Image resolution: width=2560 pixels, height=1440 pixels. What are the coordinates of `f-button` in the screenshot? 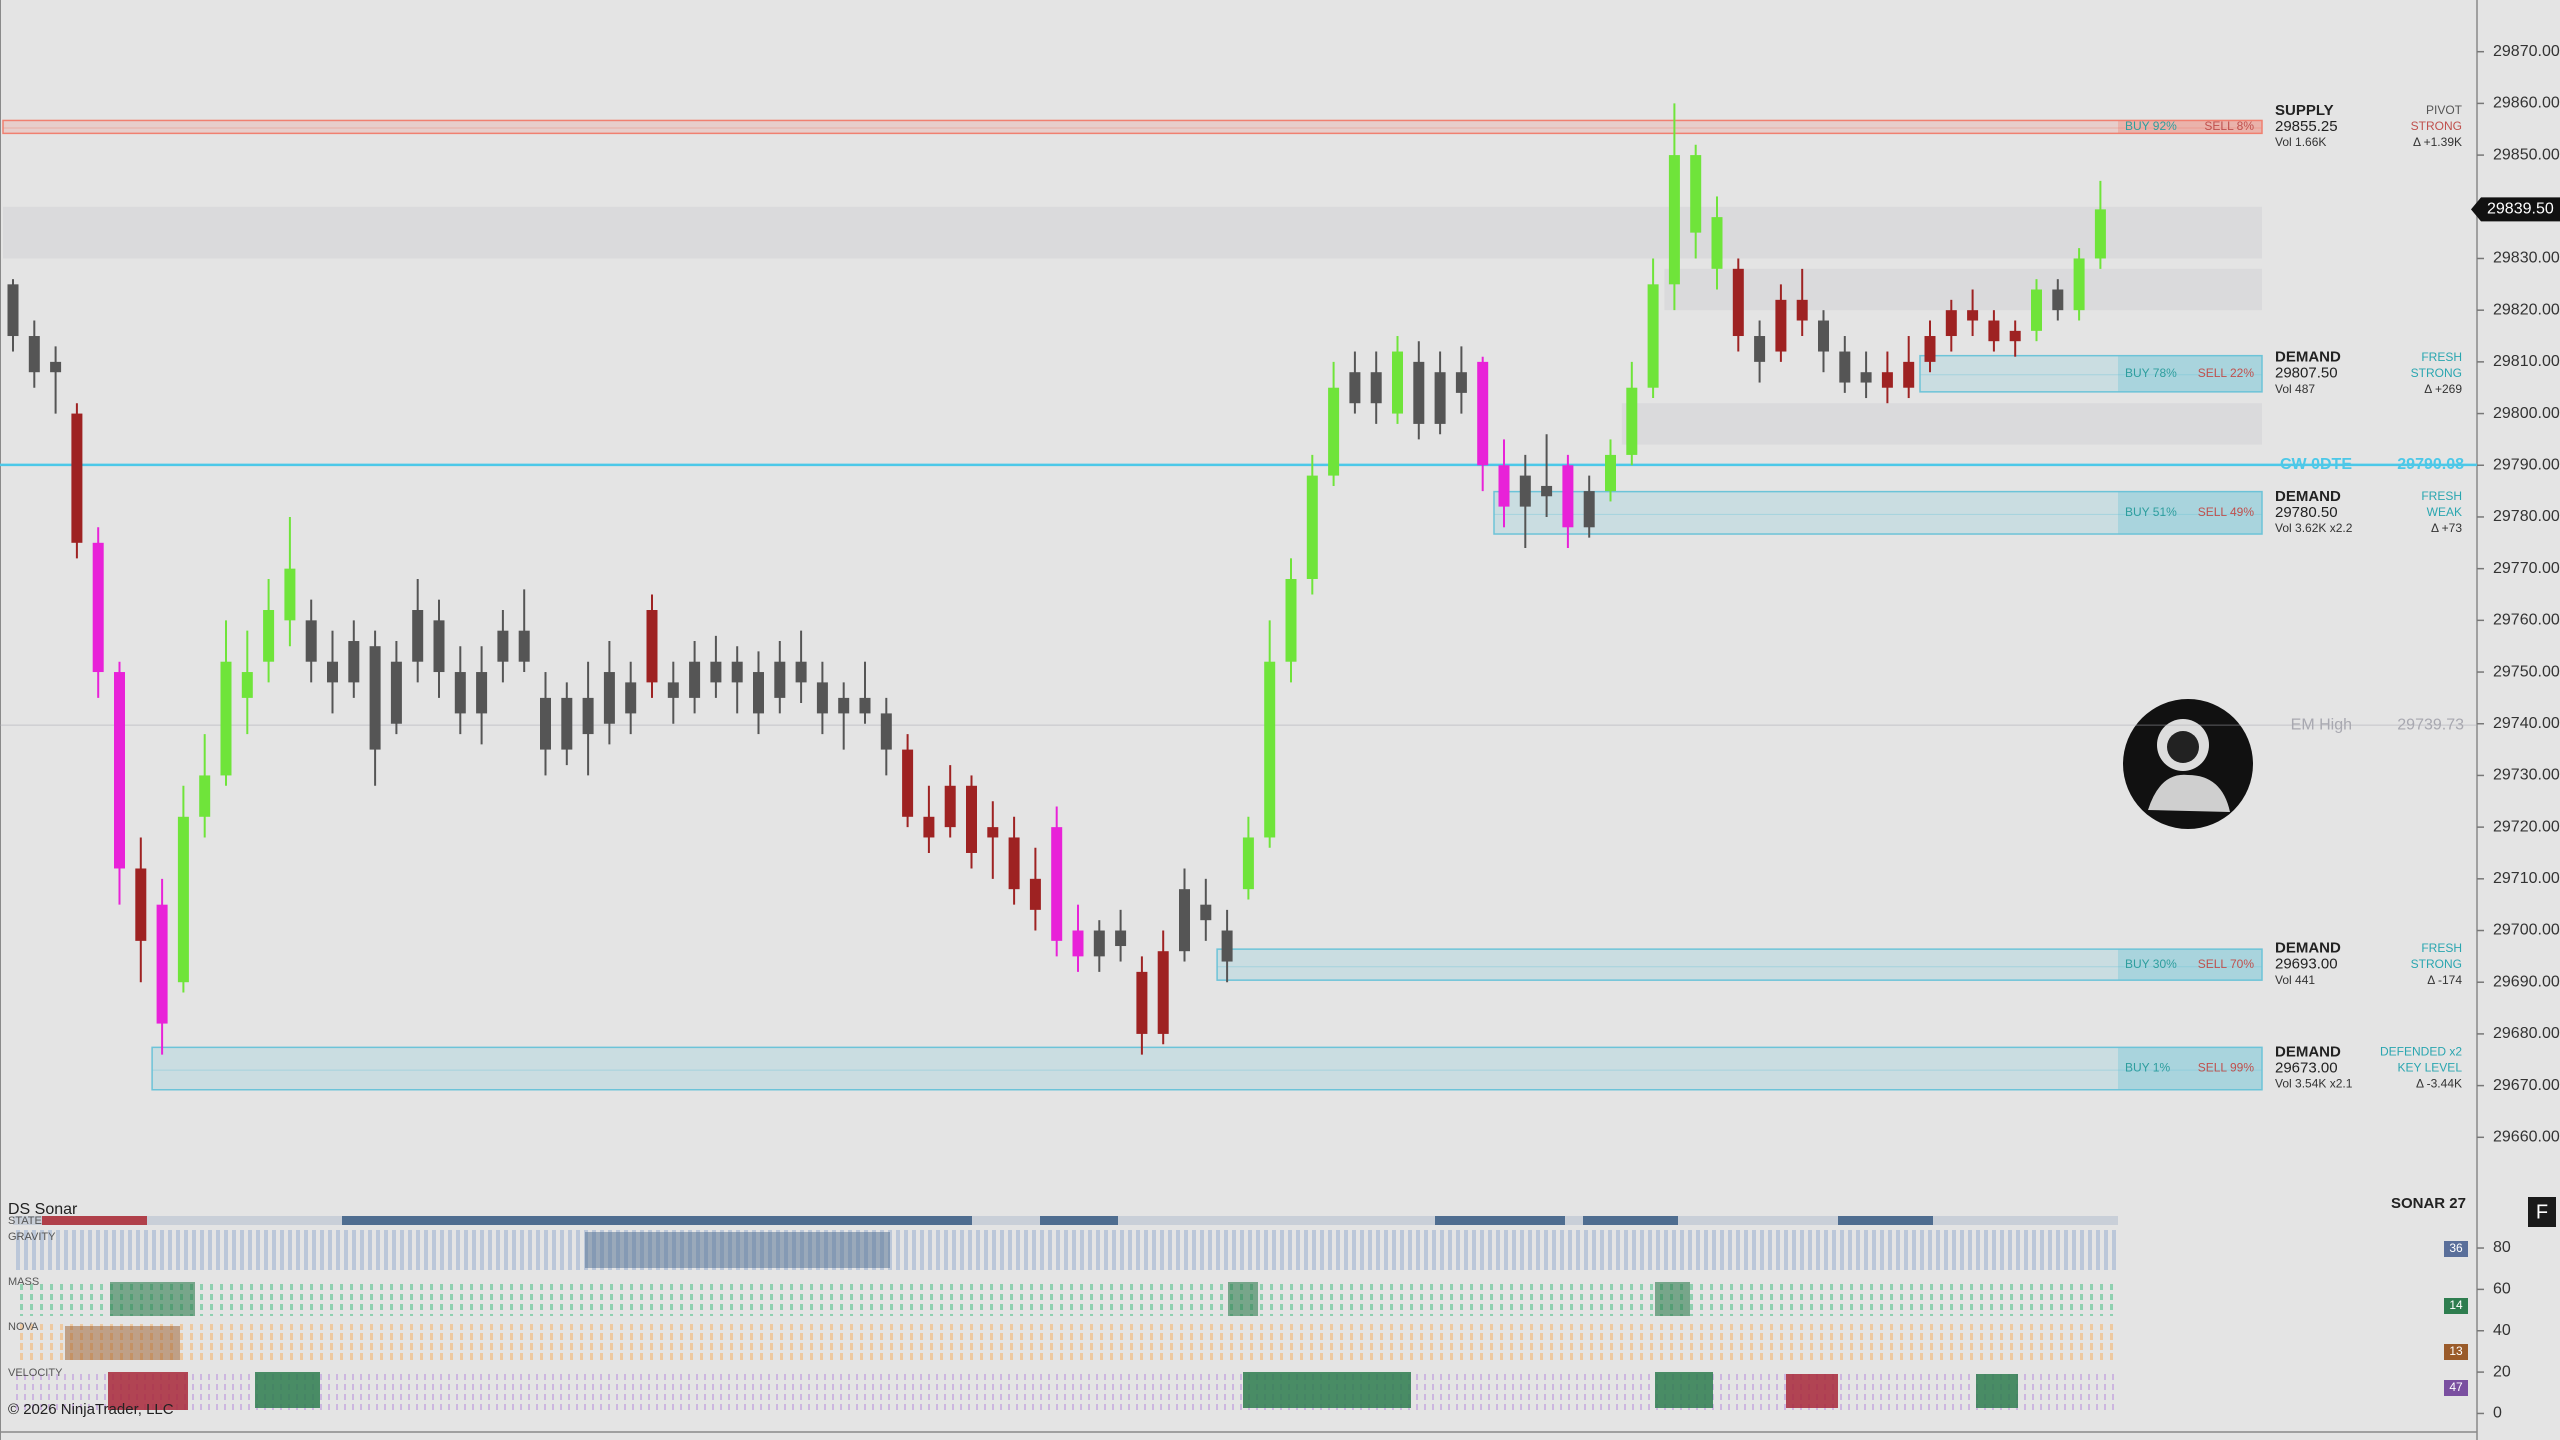 It's located at (2542, 1212).